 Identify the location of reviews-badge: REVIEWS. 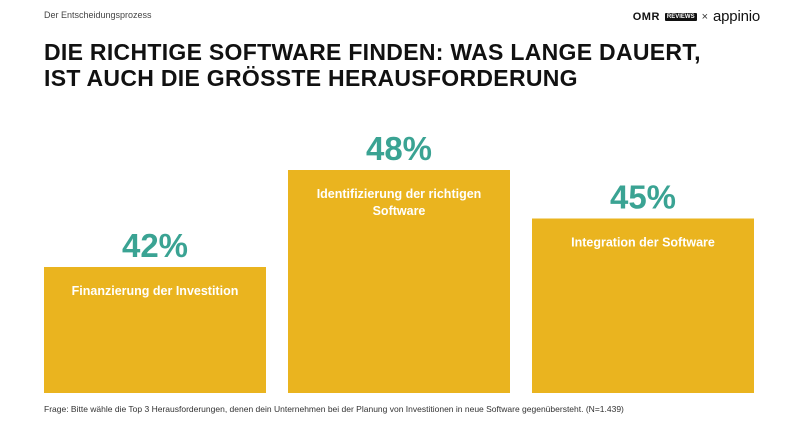
(680, 16).